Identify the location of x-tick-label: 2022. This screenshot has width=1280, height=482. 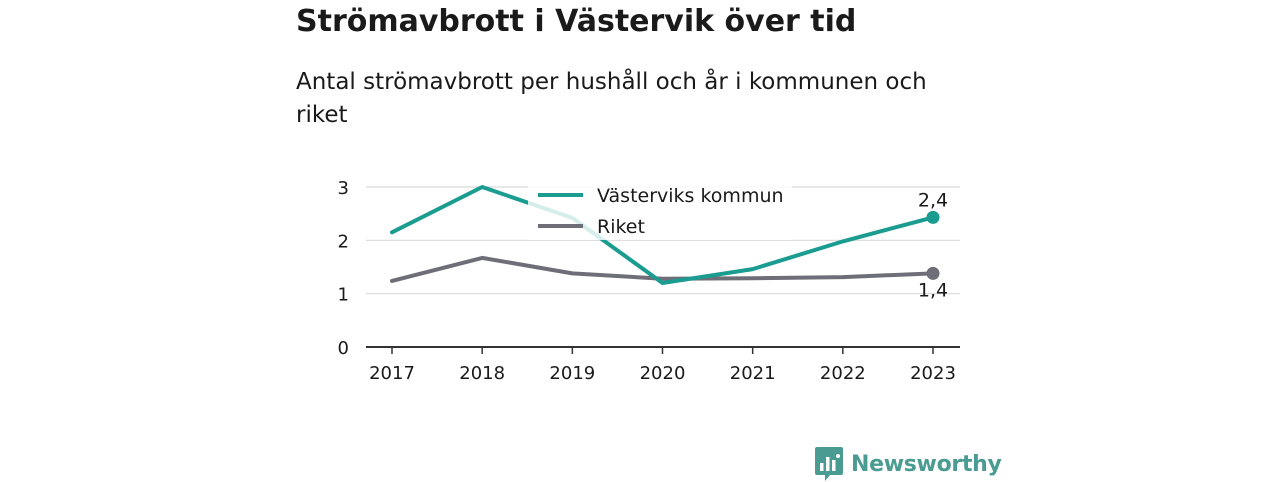
(843, 373).